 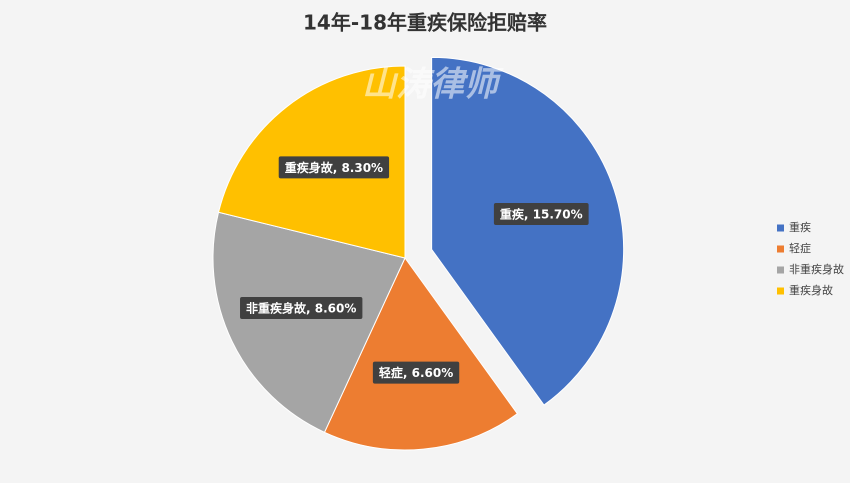 I want to click on legend-label: 非重疾身故, so click(x=816, y=269).